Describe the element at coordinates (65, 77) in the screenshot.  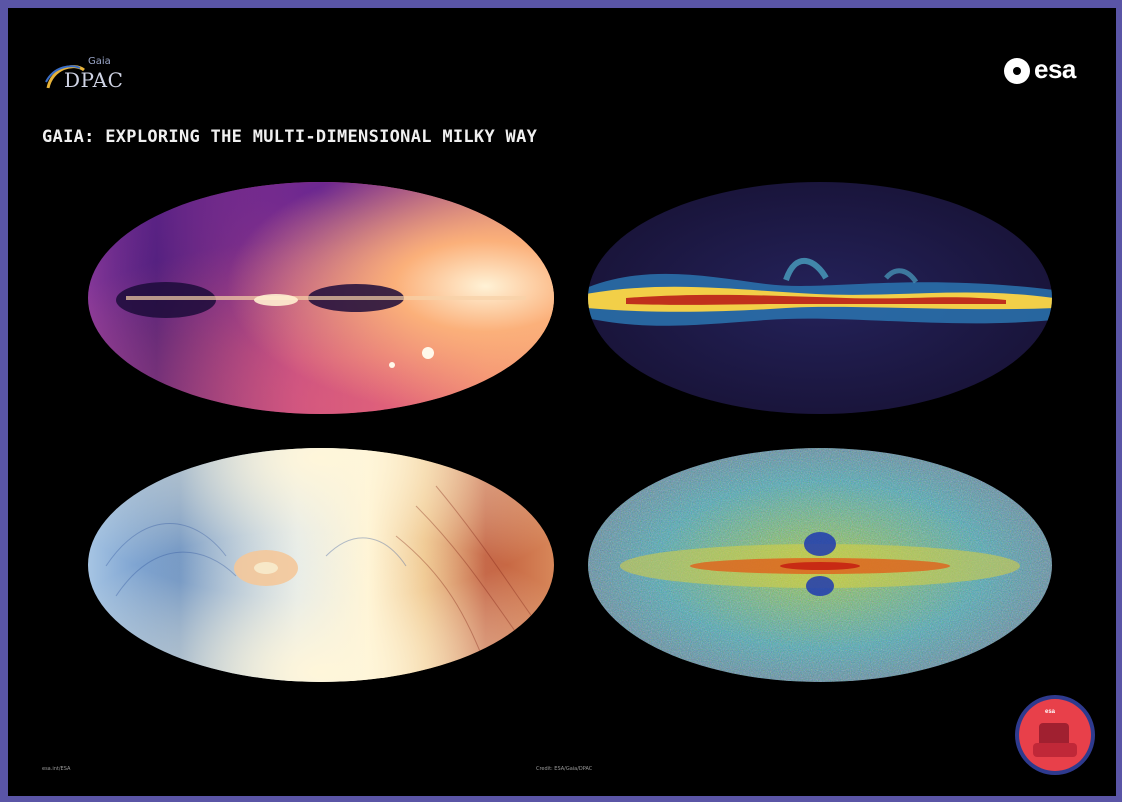
I see `gaia-swoosh-icon` at that location.